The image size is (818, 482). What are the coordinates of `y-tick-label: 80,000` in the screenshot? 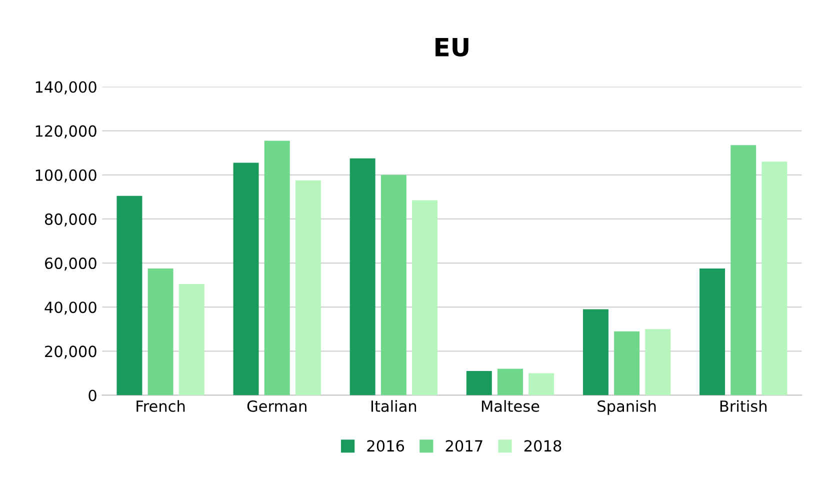 It's located at (70, 220).